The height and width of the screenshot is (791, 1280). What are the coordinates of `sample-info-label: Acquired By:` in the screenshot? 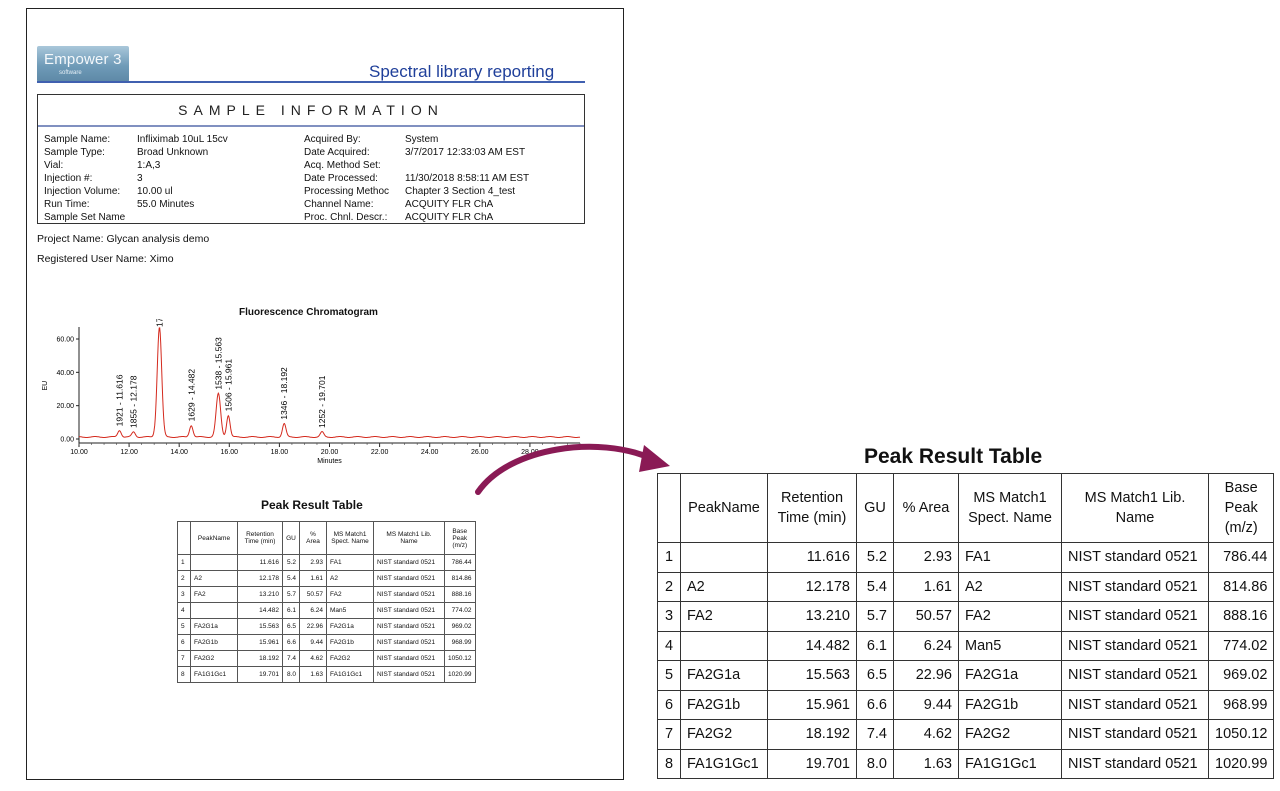 It's located at (332, 139).